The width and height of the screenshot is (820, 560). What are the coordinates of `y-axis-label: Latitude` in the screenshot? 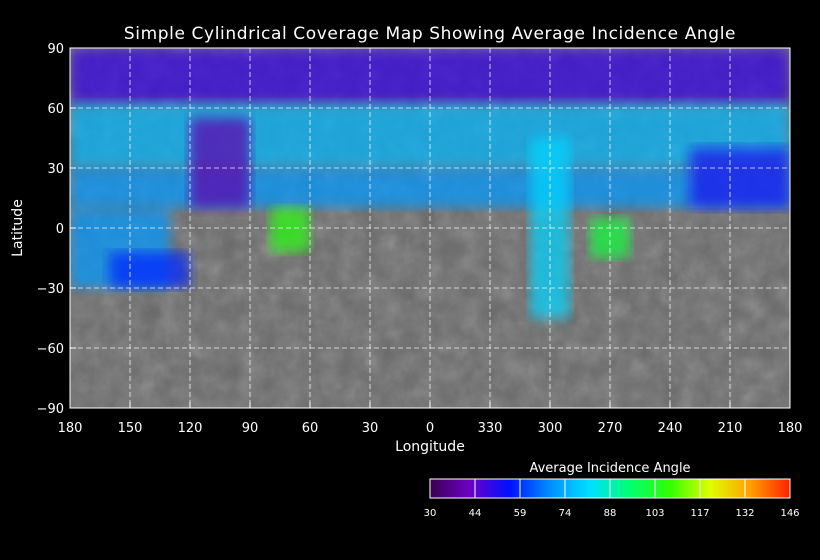 It's located at (18, 228).